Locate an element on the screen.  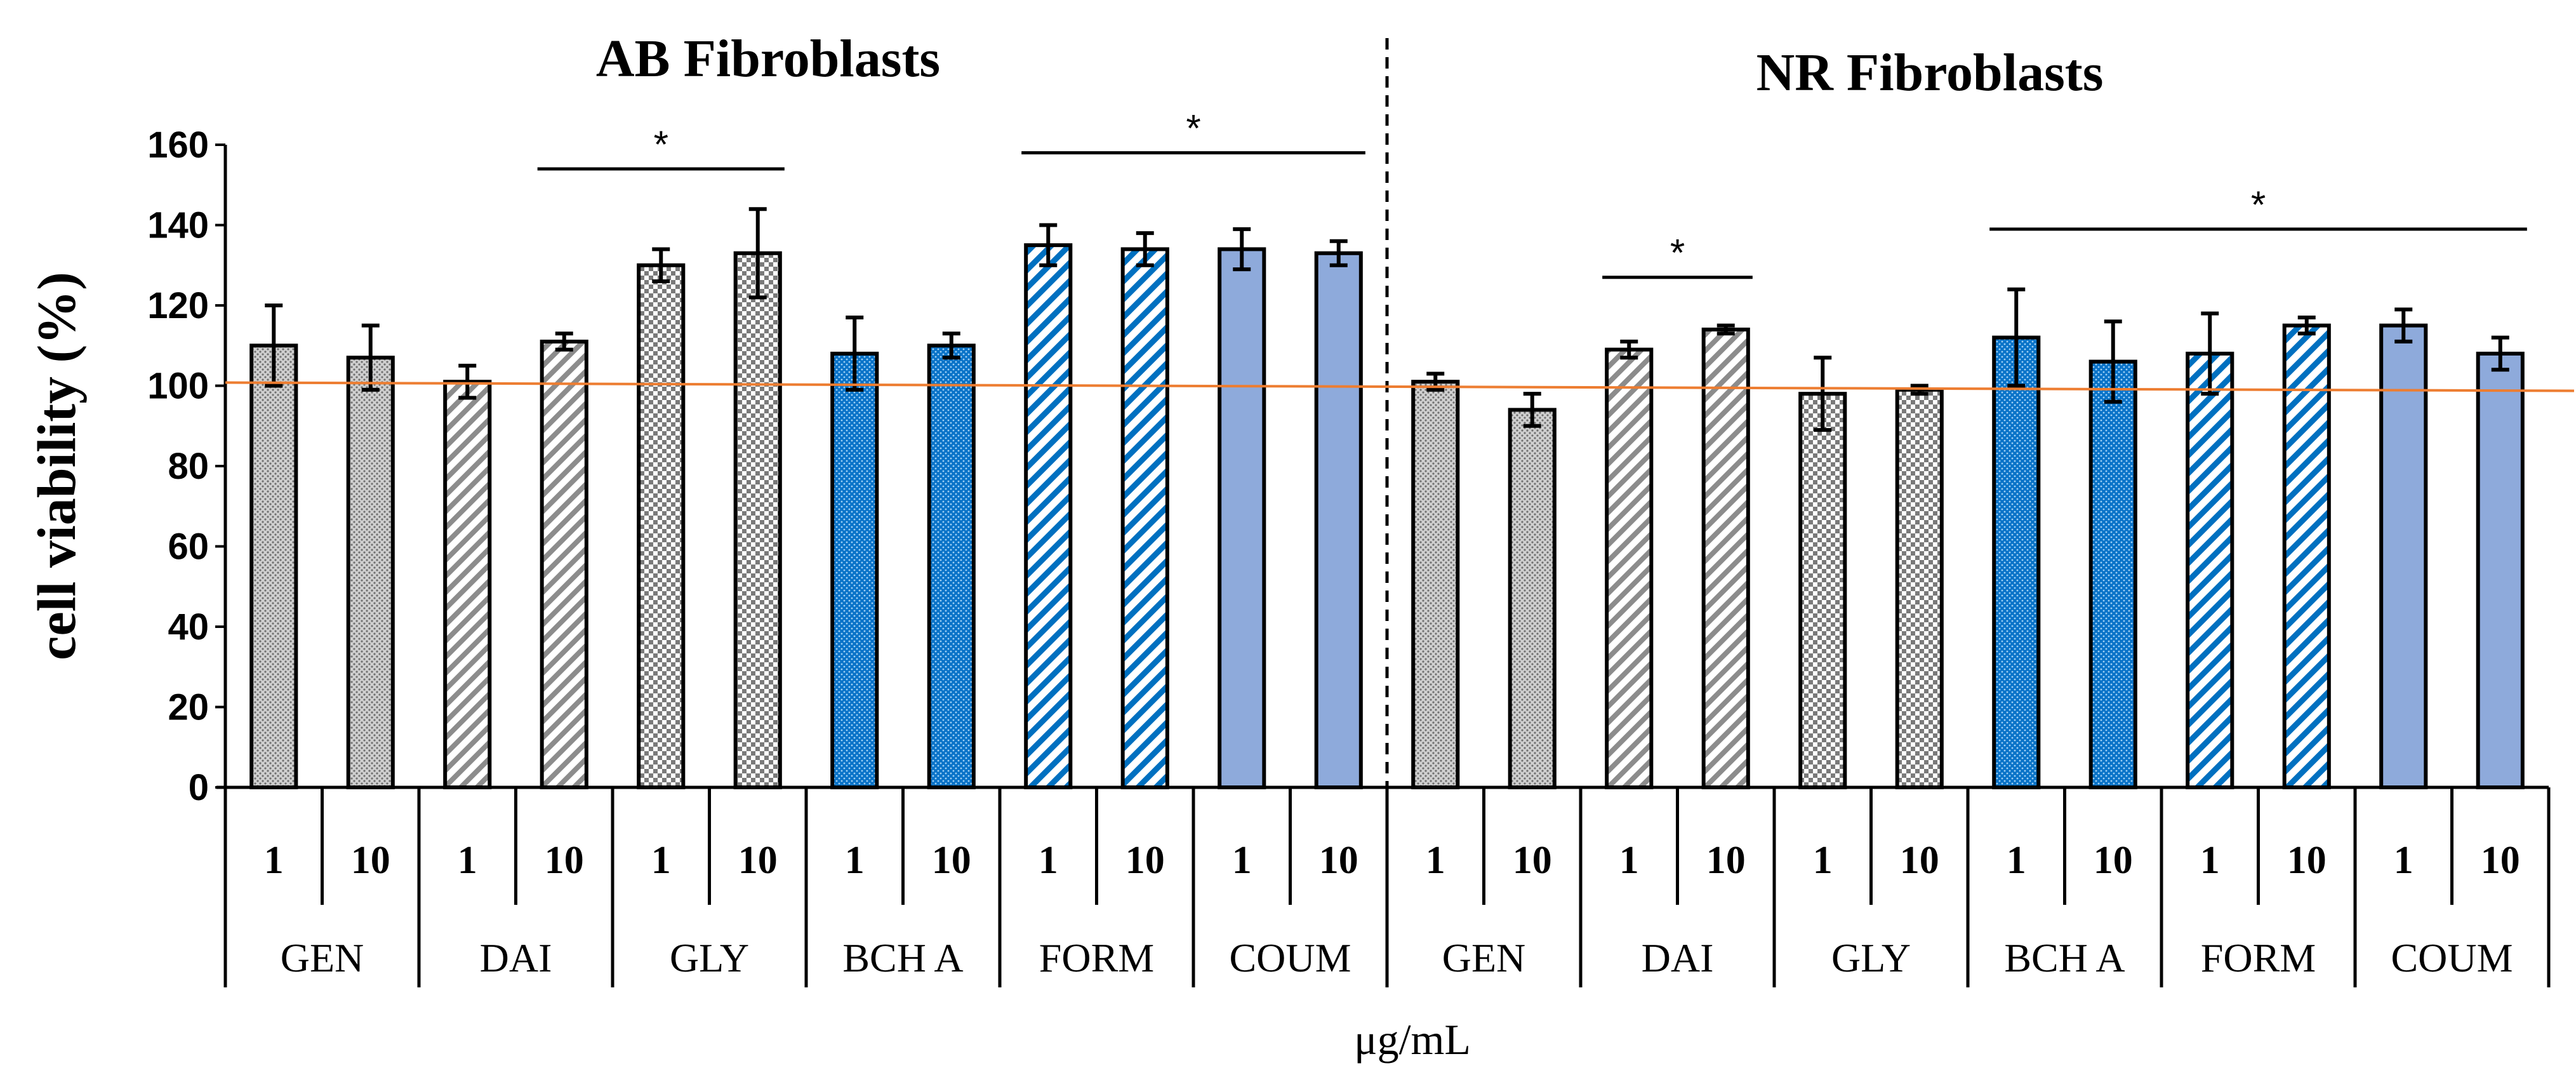
y-tick-label: 40 is located at coordinates (188, 627).